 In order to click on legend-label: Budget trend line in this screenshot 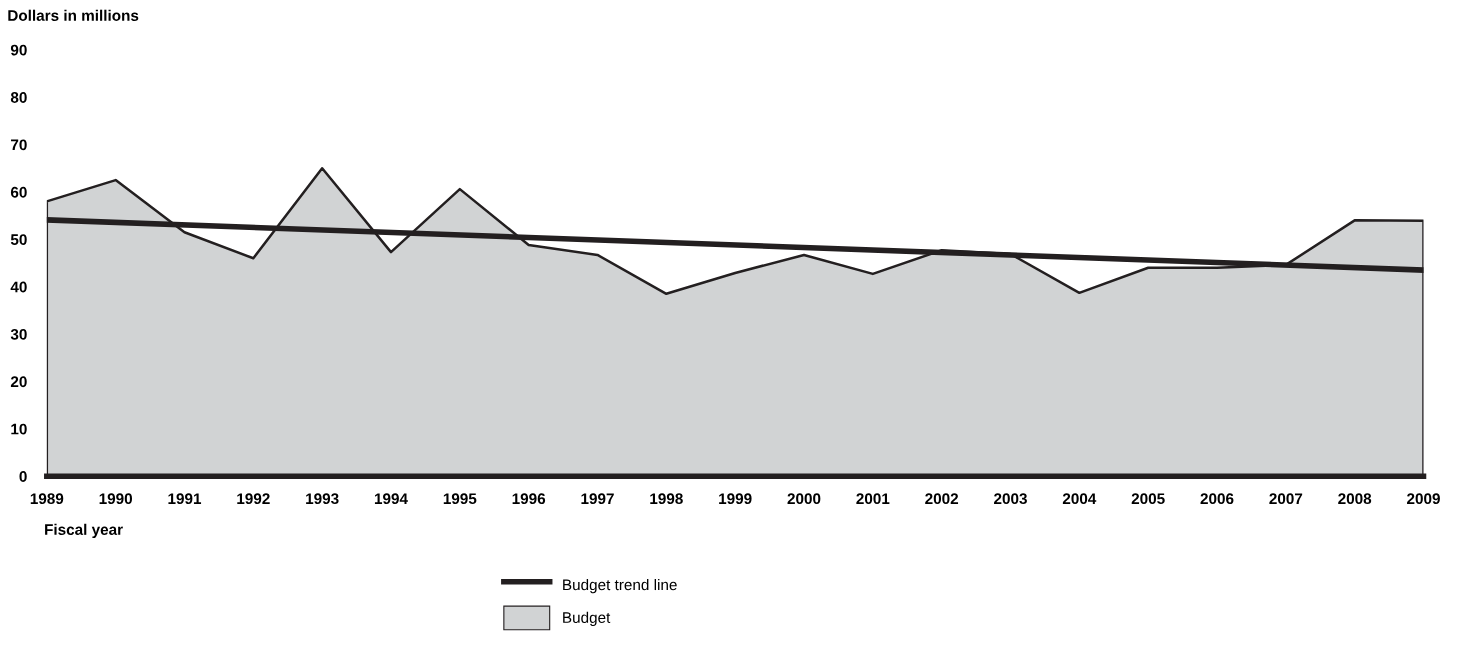, I will do `click(620, 586)`.